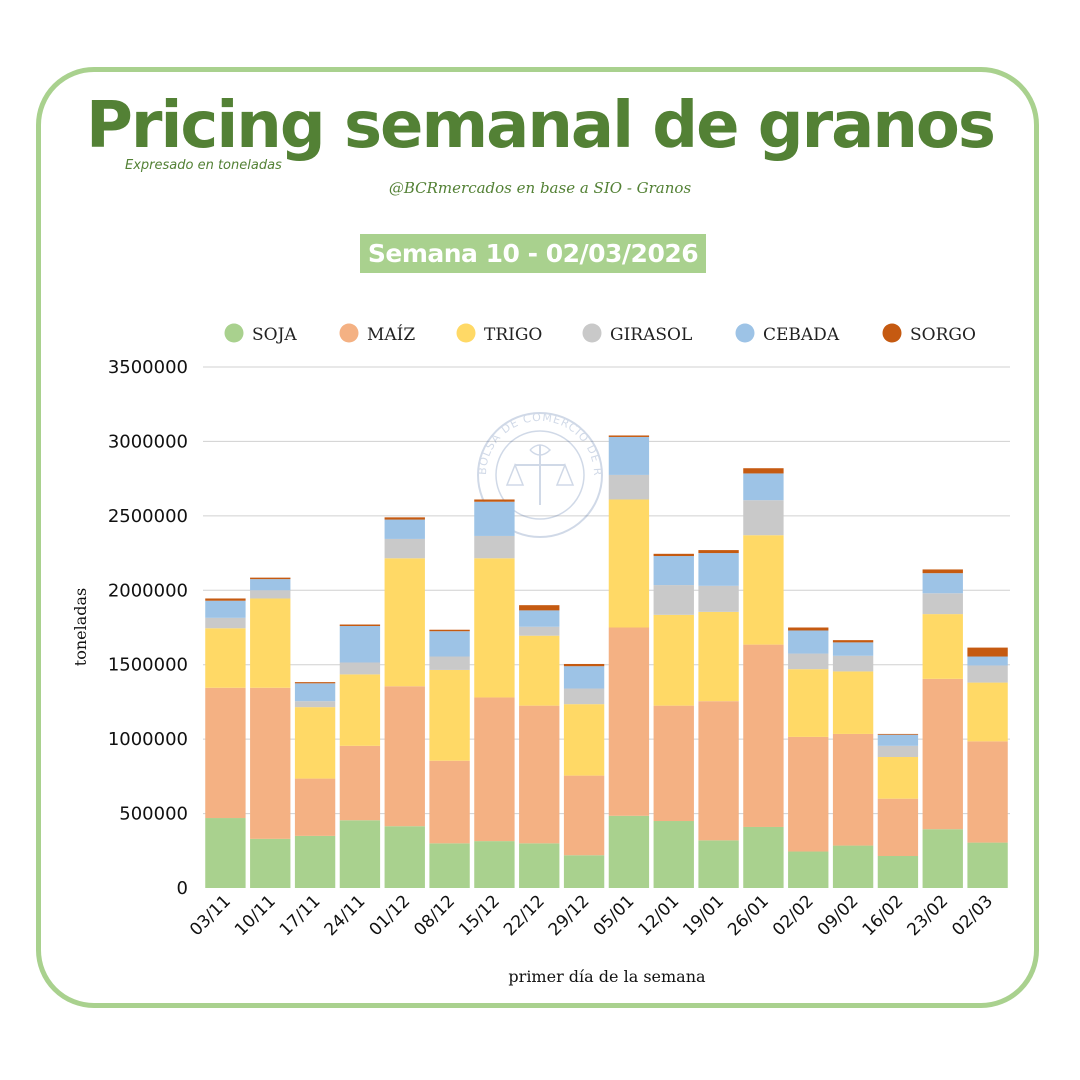 Image resolution: width=1080 pixels, height=1080 pixels. What do you see at coordinates (274, 335) in the screenshot?
I see `legend-label: SOJA` at bounding box center [274, 335].